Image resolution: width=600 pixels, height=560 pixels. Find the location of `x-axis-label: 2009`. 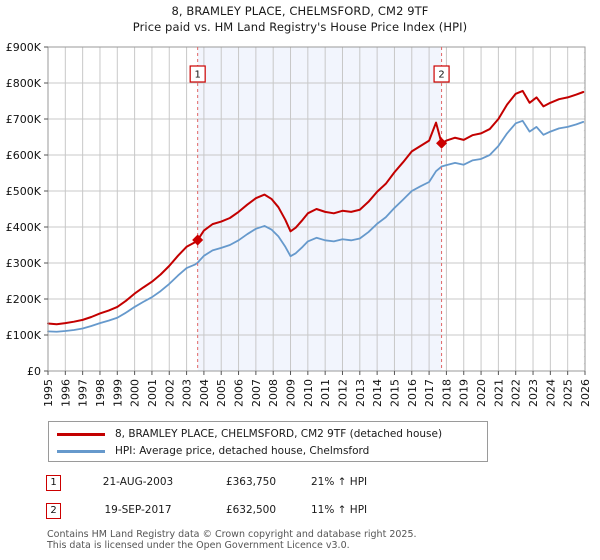

x-axis-label: 2009 is located at coordinates (291, 393).